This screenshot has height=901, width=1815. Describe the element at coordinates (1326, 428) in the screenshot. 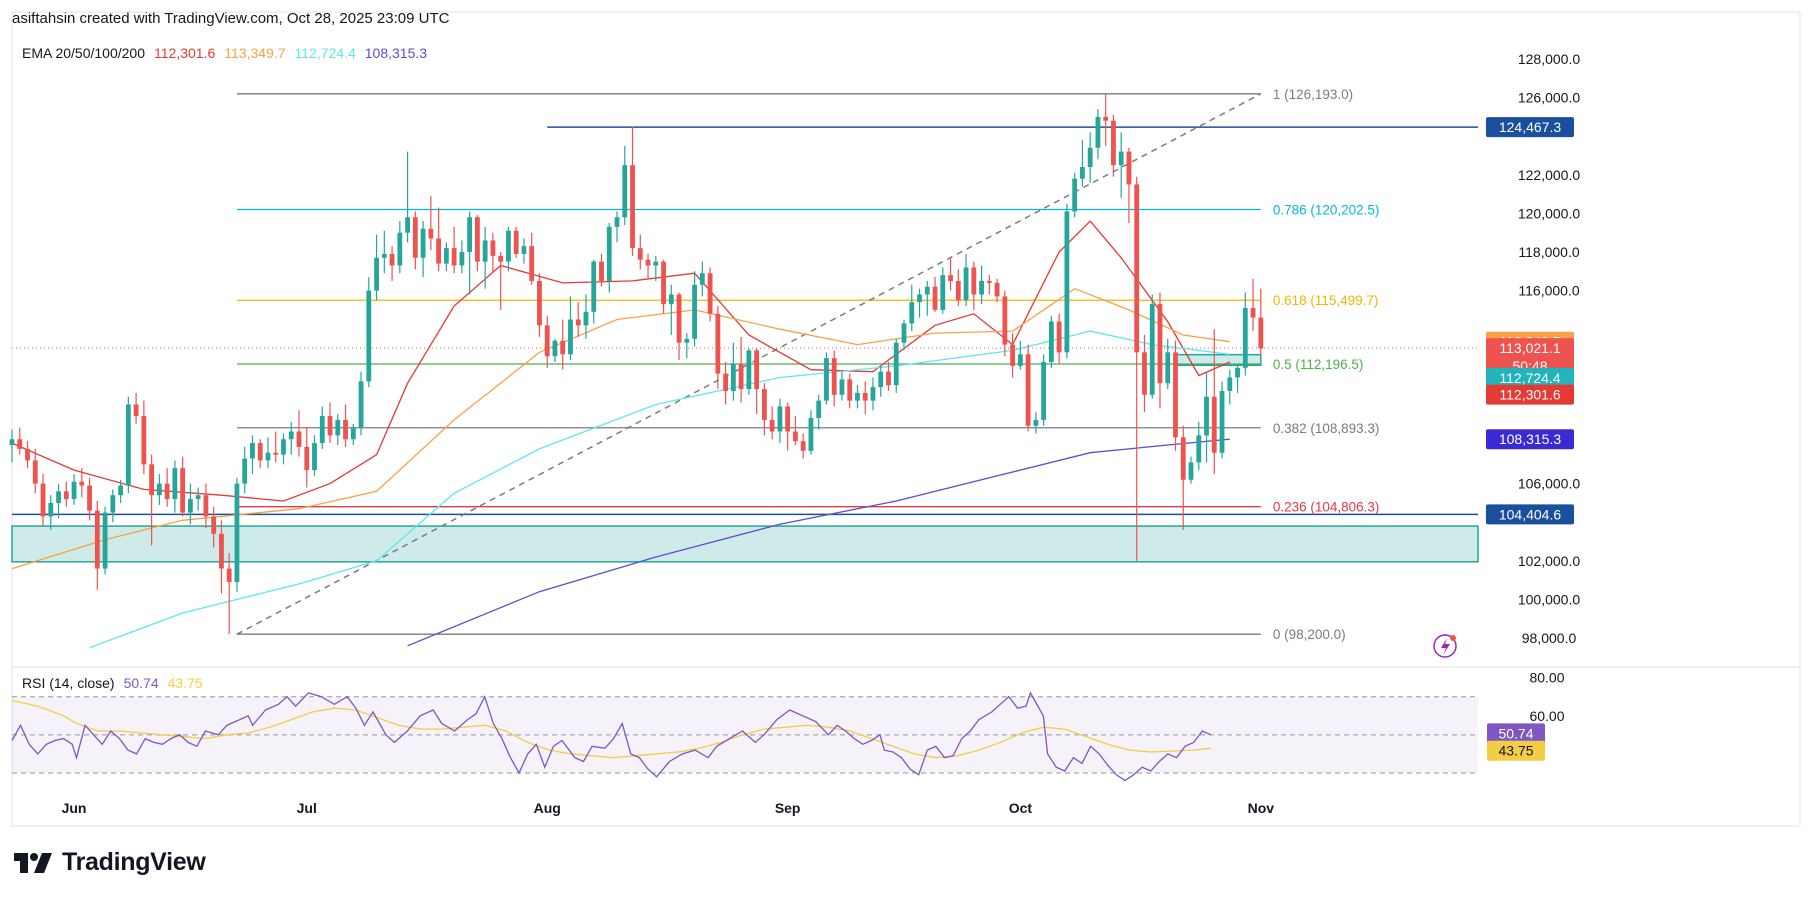

I see `fib-level-label: 0.382 (108,893.3)` at that location.